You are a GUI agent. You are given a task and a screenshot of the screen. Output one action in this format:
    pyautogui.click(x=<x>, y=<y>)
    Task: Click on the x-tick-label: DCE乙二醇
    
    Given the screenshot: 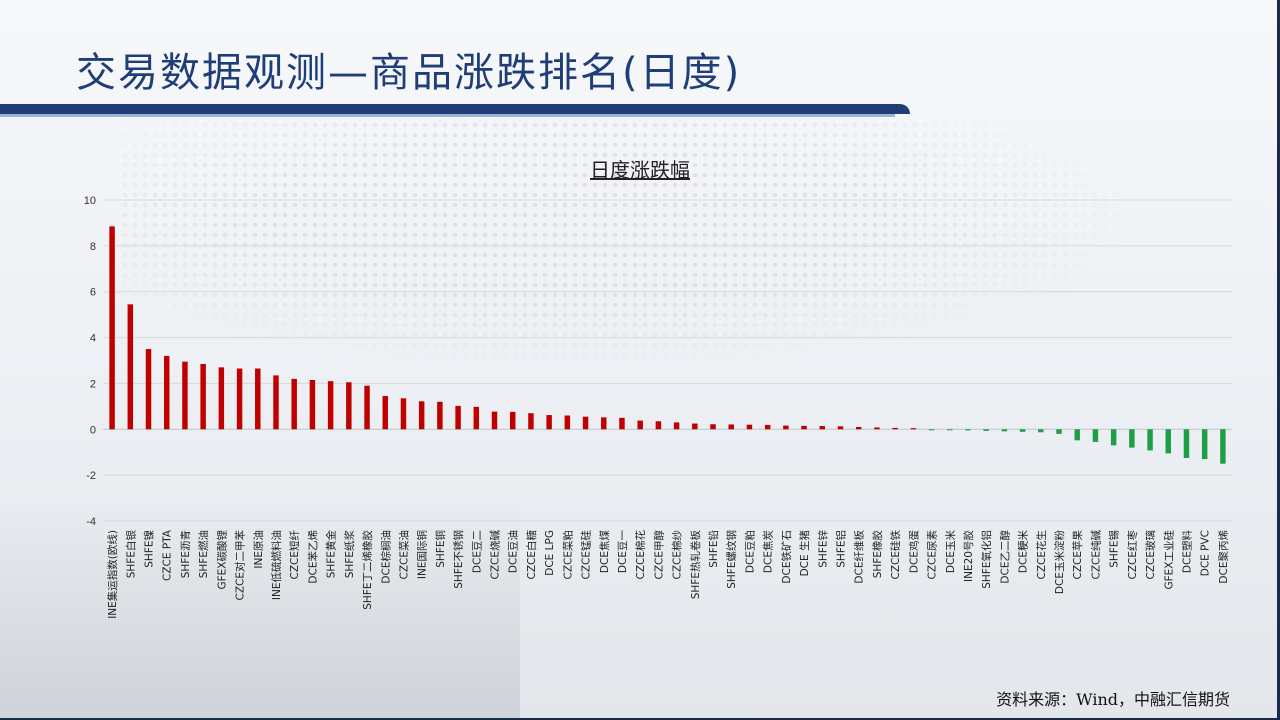 What is the action you would take?
    pyautogui.click(x=1004, y=557)
    